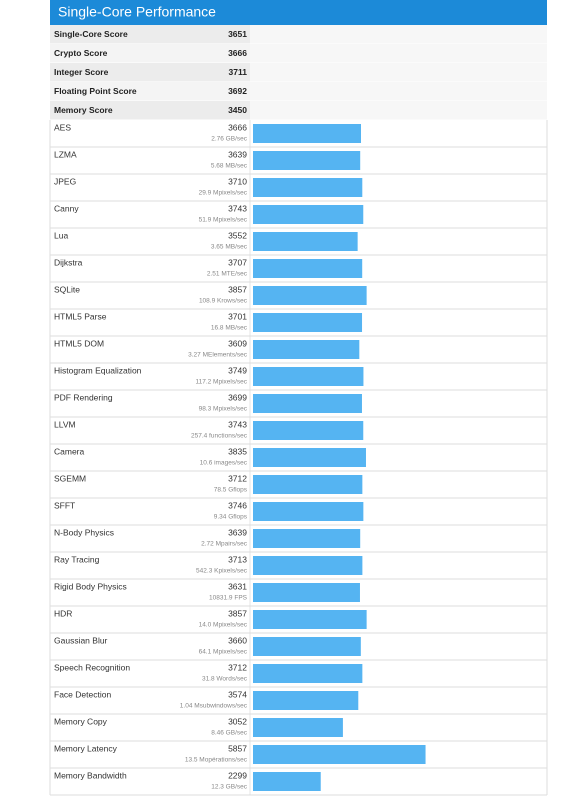  Describe the element at coordinates (61, 235) in the screenshot. I see `benchmark-name: Lua` at that location.